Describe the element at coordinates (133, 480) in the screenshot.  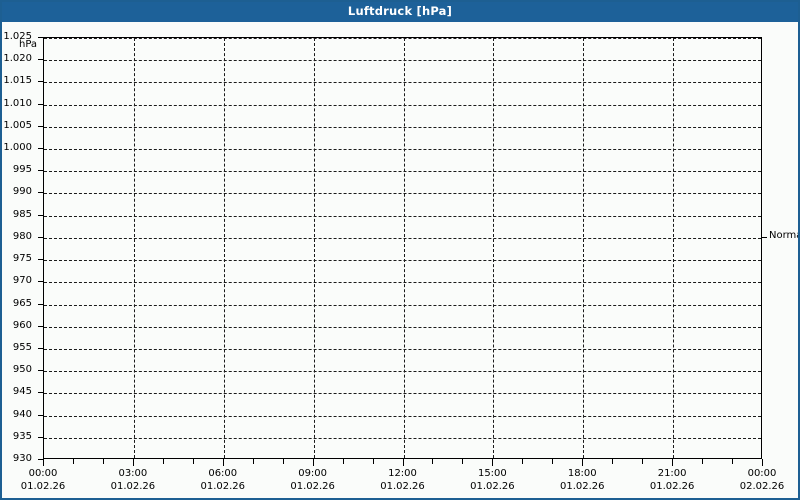
I see `x-axis-tick-label: 03:00 01.02.26` at that location.